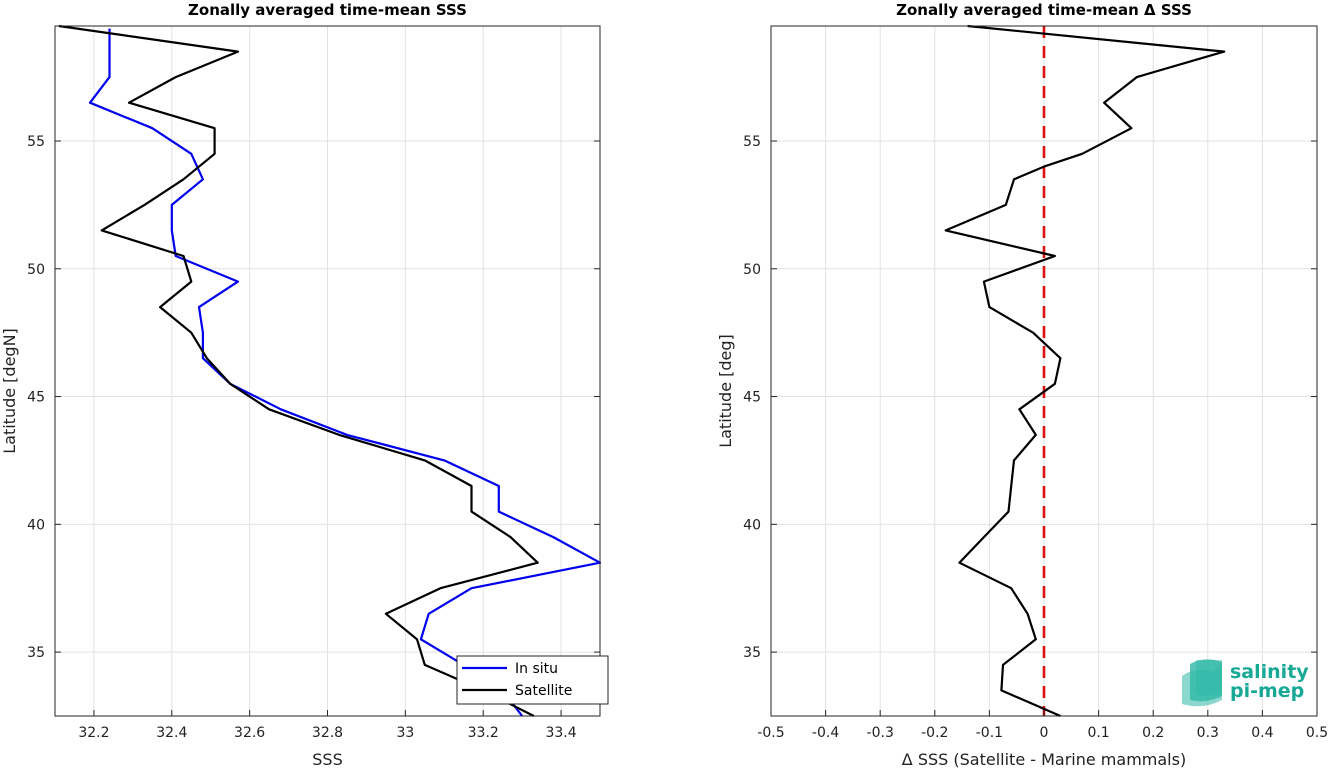 The height and width of the screenshot is (769, 1330). I want to click on left-ytick-label: 40, so click(36, 525).